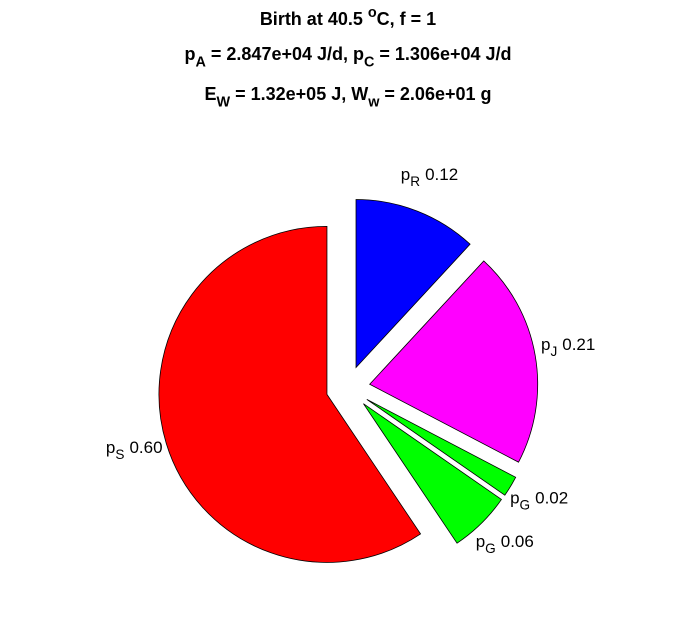 This screenshot has height=618, width=696. I want to click on slice-label: pR 0.12, so click(429, 177).